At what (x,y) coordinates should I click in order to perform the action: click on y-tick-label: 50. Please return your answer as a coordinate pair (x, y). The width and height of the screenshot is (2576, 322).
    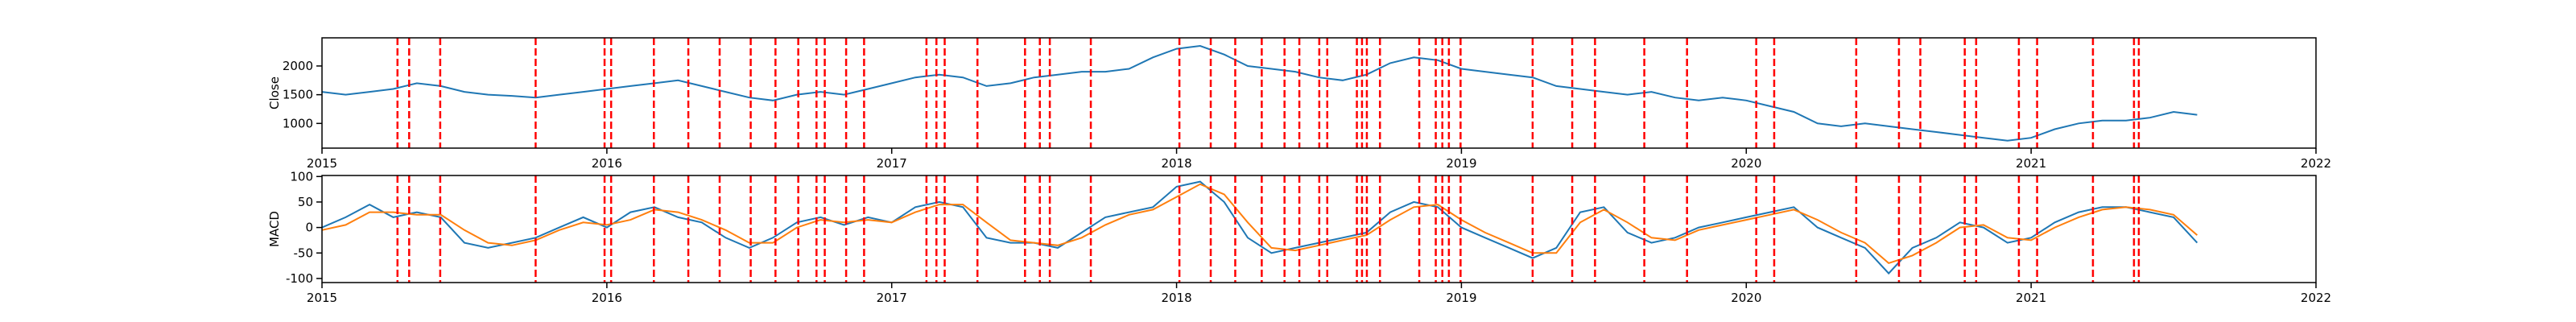
    Looking at the image, I should click on (305, 202).